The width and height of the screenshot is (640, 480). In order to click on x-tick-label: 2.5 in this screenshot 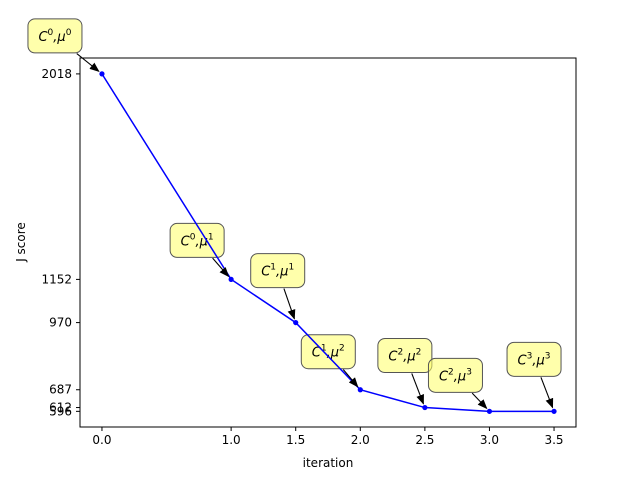, I will do `click(424, 440)`.